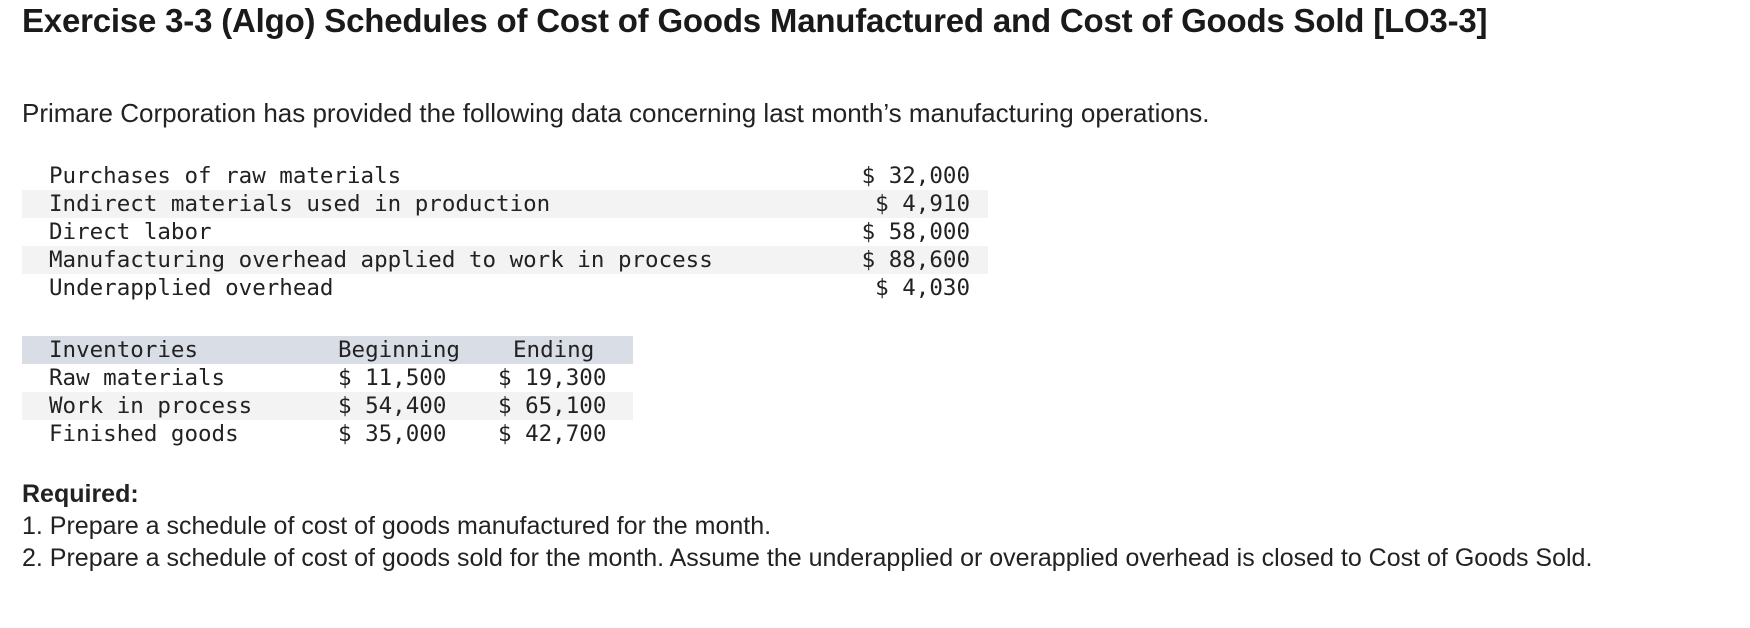 The height and width of the screenshot is (628, 1750). Describe the element at coordinates (225, 176) in the screenshot. I see `row-label: Purchases of raw materials` at that location.